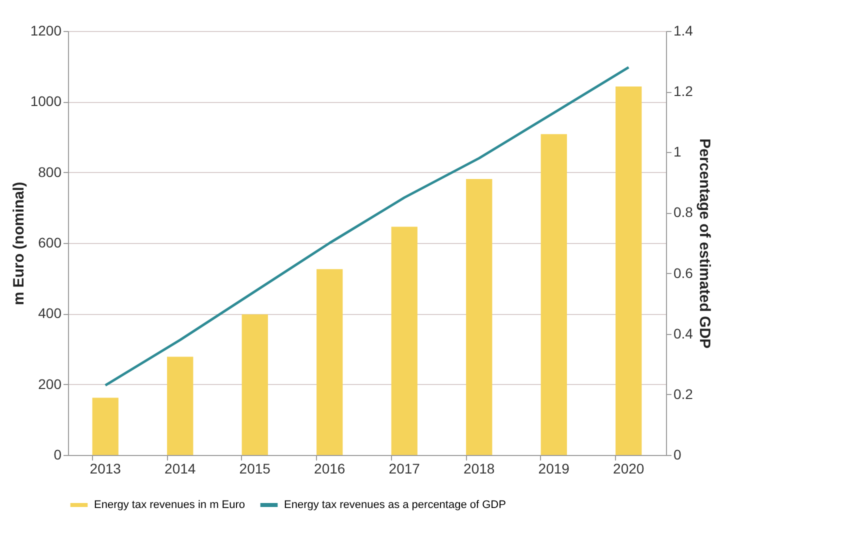 Image resolution: width=866 pixels, height=556 pixels. What do you see at coordinates (479, 468) in the screenshot?
I see `x-tick-label: 2018` at bounding box center [479, 468].